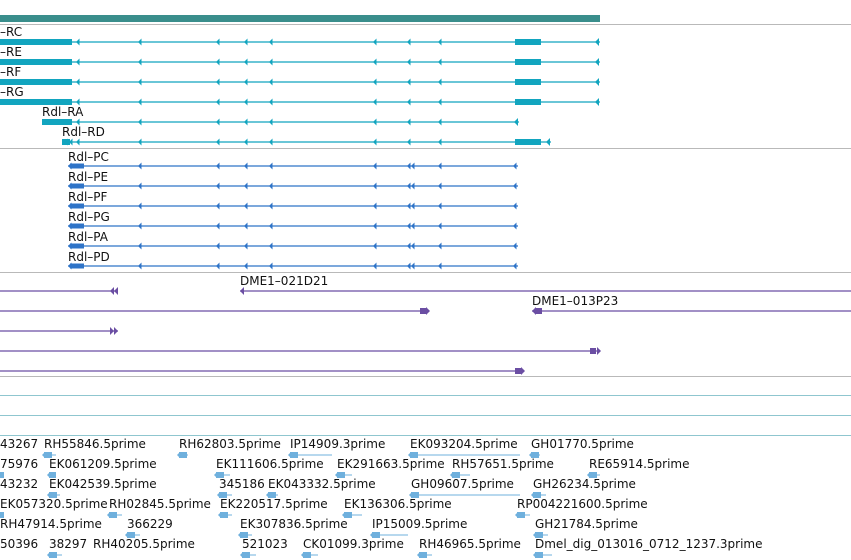 This screenshot has width=851, height=560. What do you see at coordinates (584, 484) in the screenshot?
I see `est-label: GH26234.5prime` at bounding box center [584, 484].